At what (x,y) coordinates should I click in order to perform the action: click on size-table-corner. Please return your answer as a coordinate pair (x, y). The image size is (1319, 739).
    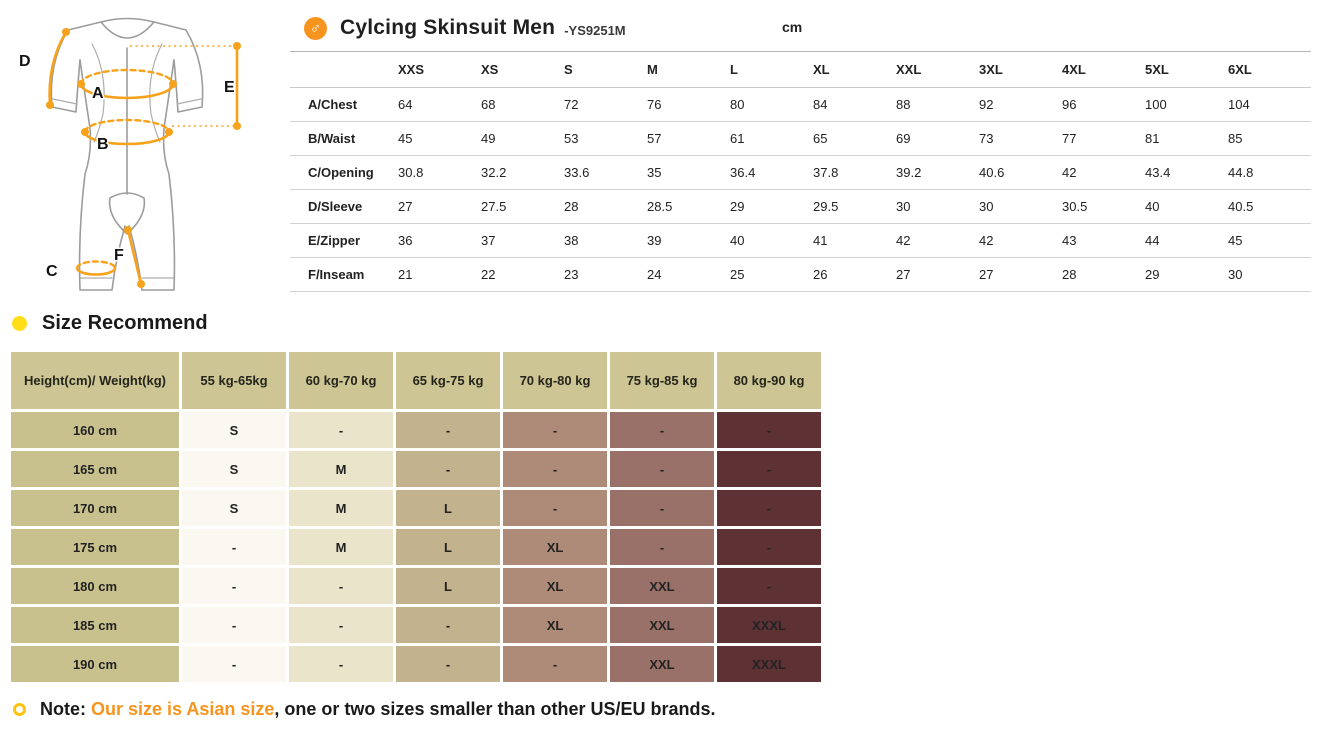
    Looking at the image, I should click on (344, 69).